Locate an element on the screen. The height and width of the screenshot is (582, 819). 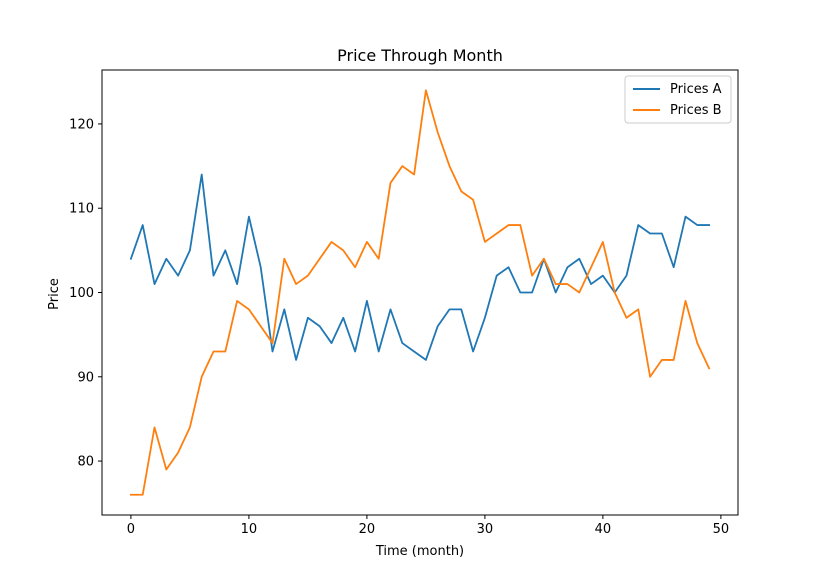
y-tick-label: 90 is located at coordinates (85, 377).